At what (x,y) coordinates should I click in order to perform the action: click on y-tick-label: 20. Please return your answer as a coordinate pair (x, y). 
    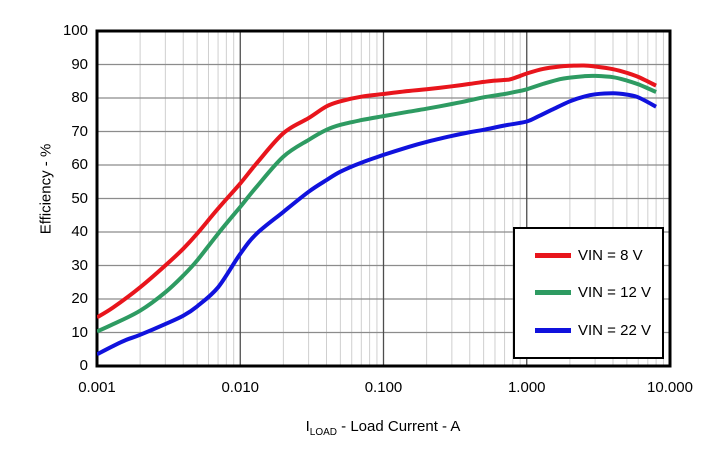
    Looking at the image, I should click on (79, 298).